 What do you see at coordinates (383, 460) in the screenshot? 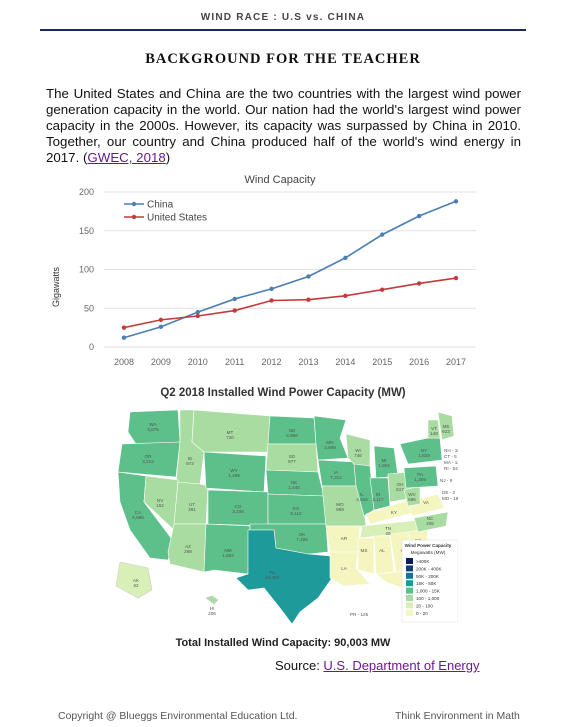
I see `state-label-mi: MI` at bounding box center [383, 460].